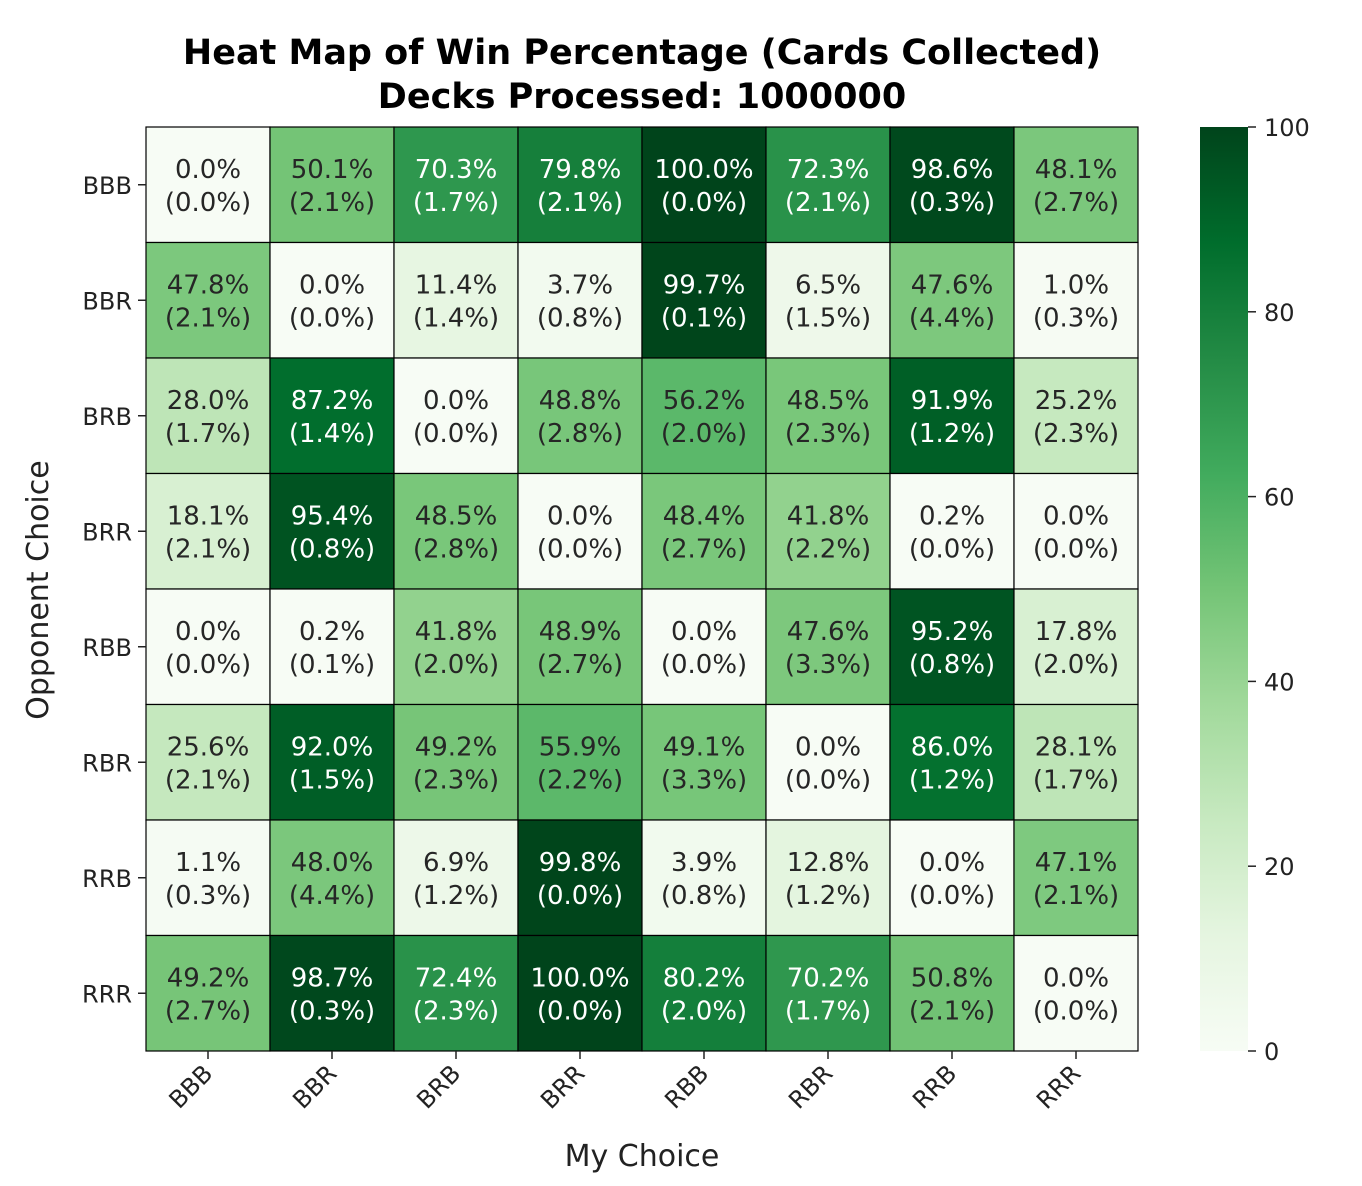  I want to click on heatmap-cell-RRR-RRB, so click(952, 993).